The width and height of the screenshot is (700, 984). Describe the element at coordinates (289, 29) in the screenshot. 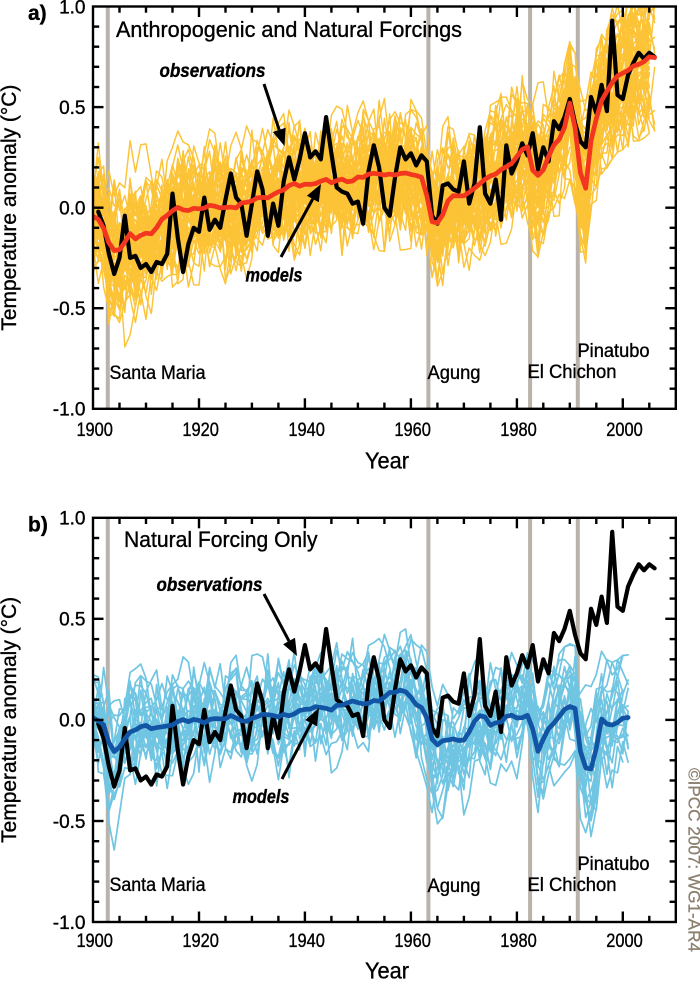

I see `svg-text:Anthropogenic and Natural Forc: Anthropogenic and Natural Forcings` at that location.